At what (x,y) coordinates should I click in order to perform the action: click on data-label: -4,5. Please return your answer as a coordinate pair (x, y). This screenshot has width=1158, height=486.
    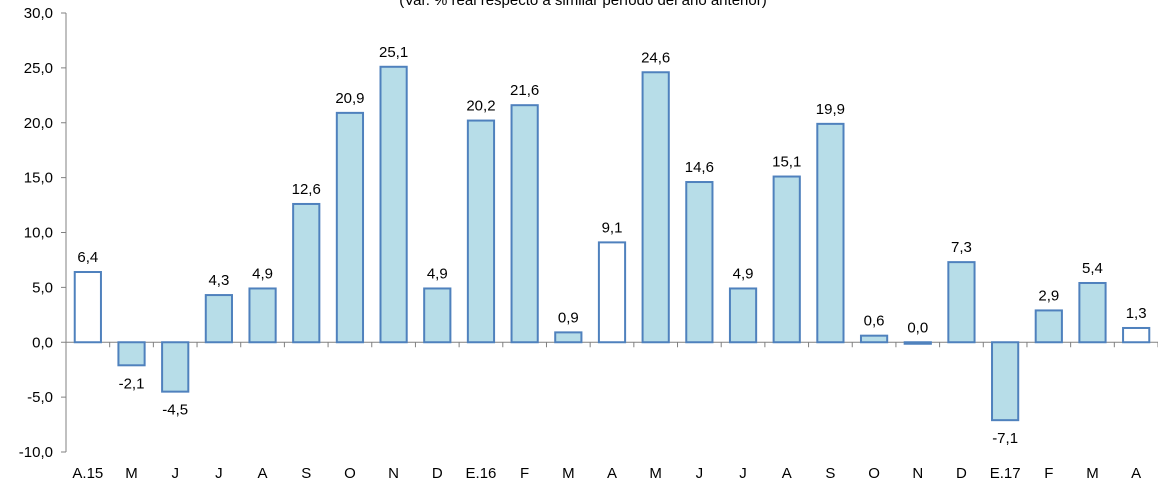
    Looking at the image, I should click on (175, 410).